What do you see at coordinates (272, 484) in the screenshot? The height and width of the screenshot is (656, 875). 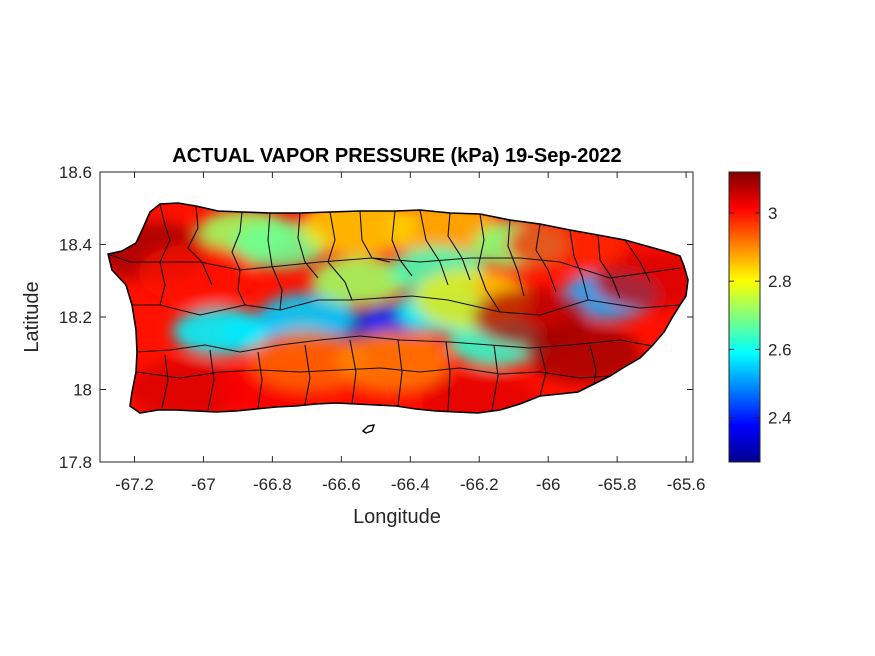 I see `x-tick-label: -66.8` at bounding box center [272, 484].